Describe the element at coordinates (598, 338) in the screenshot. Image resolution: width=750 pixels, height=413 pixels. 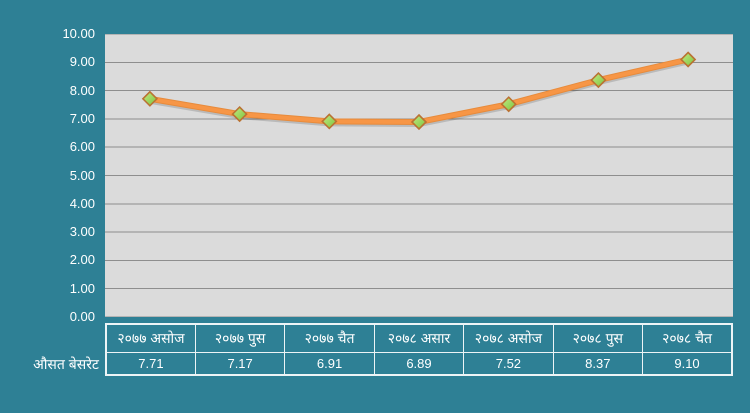
I see `table-header-cell: २०७८ पुस` at that location.